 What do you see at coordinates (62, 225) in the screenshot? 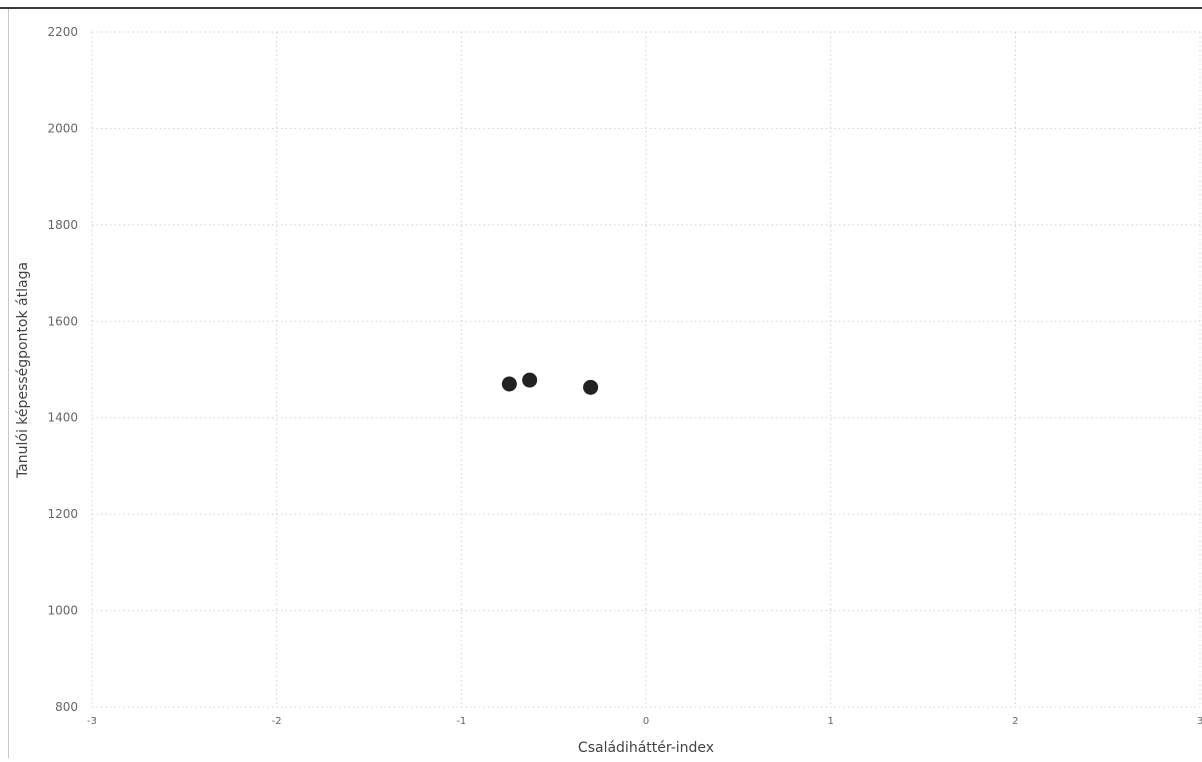
I see `y-tick-label: 1800` at bounding box center [62, 225].